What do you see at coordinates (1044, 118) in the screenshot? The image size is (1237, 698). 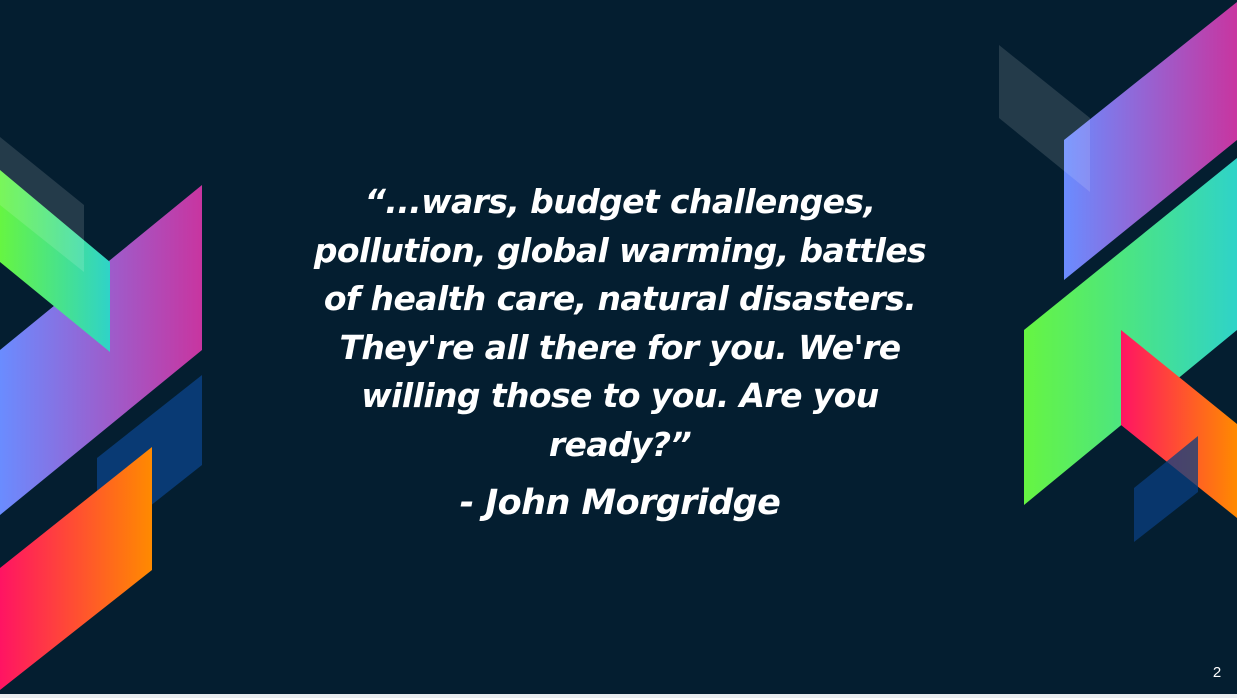 I see `decor-right-gray-translucent` at bounding box center [1044, 118].